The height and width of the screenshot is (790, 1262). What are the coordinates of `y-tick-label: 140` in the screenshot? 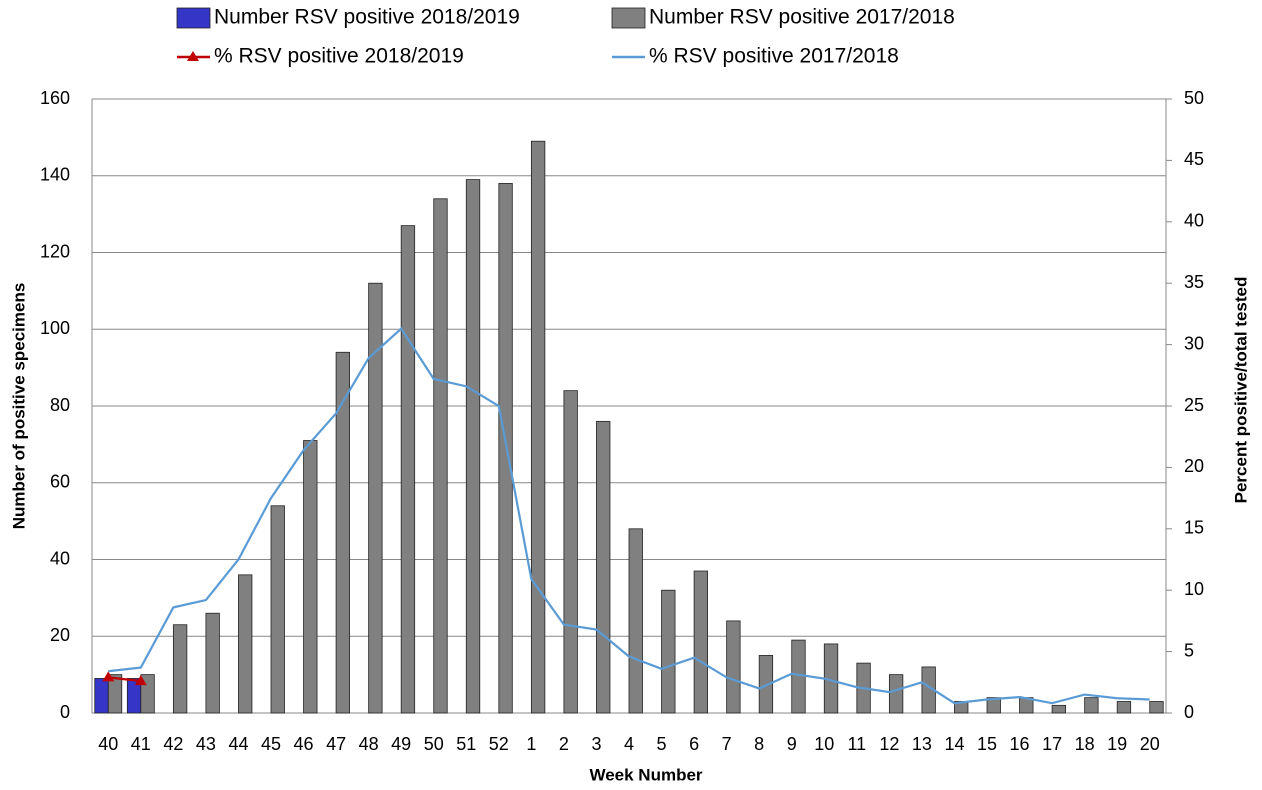 It's located at (55, 175).